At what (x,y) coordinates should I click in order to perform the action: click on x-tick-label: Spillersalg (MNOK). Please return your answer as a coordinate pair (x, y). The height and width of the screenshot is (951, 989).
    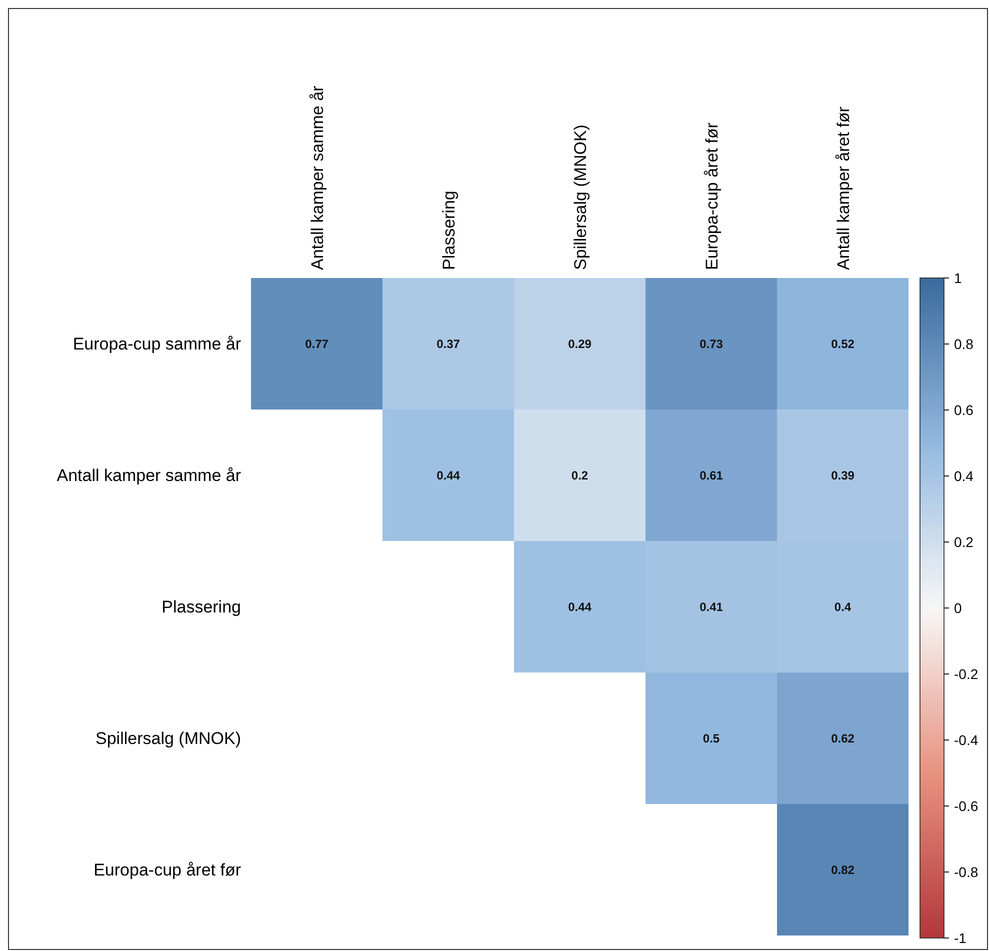
    Looking at the image, I should click on (580, 197).